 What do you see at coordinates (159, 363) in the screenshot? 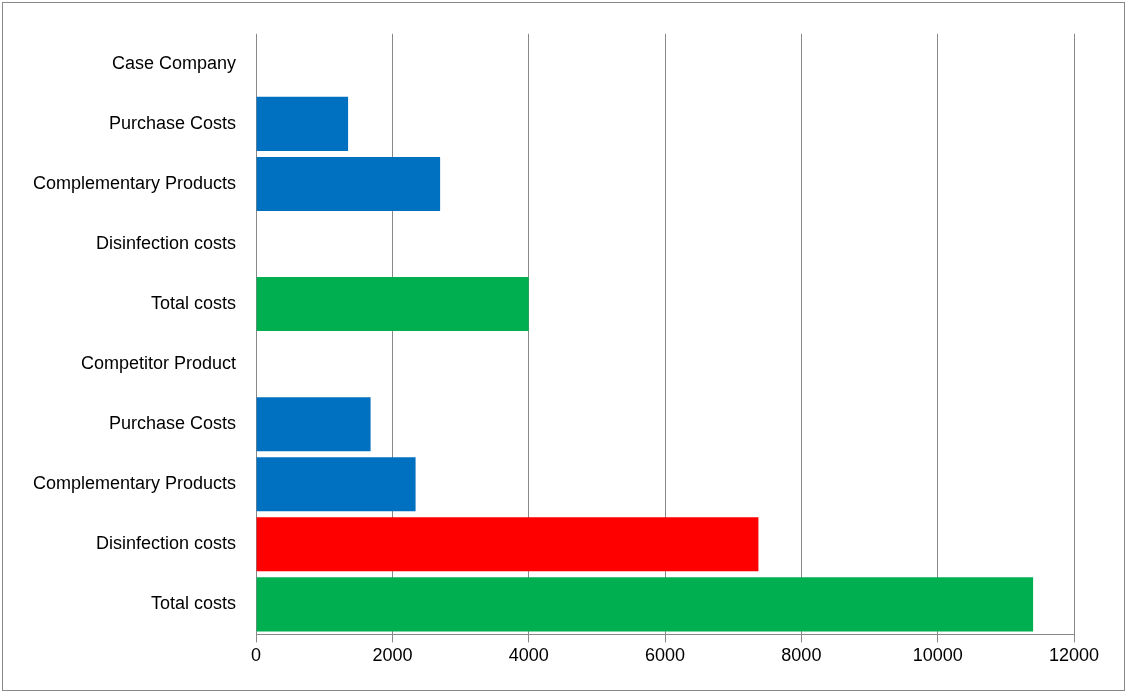
I see `y-tick-label: Competitor Product` at bounding box center [159, 363].